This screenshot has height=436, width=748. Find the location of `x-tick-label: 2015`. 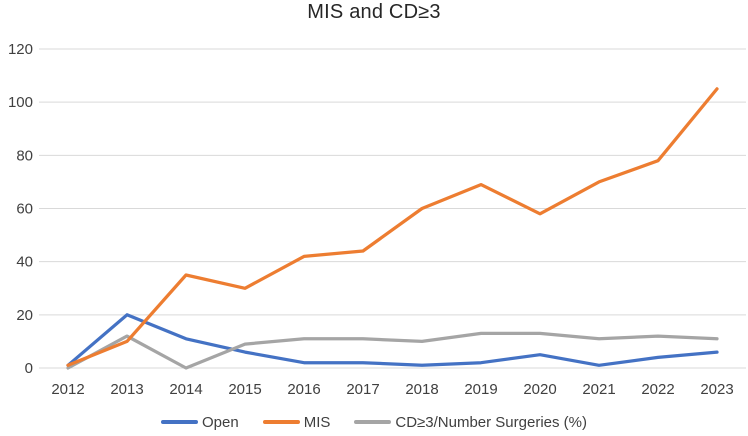

x-tick-label: 2015 is located at coordinates (244, 389).